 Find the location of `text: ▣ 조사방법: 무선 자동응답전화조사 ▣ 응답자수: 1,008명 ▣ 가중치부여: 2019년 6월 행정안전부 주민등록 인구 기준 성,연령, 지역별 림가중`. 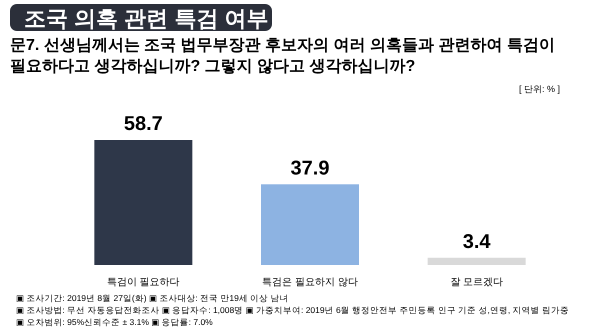

text: ▣ 조사방법: 무선 자동응답전화조사 ▣ 응답자수: 1,008명 ▣ 가중치부여: 2019년 6월 행정안전부 주민등록 인구 기준 성,연령, 지역별 림가중 is located at coordinates (292, 310).